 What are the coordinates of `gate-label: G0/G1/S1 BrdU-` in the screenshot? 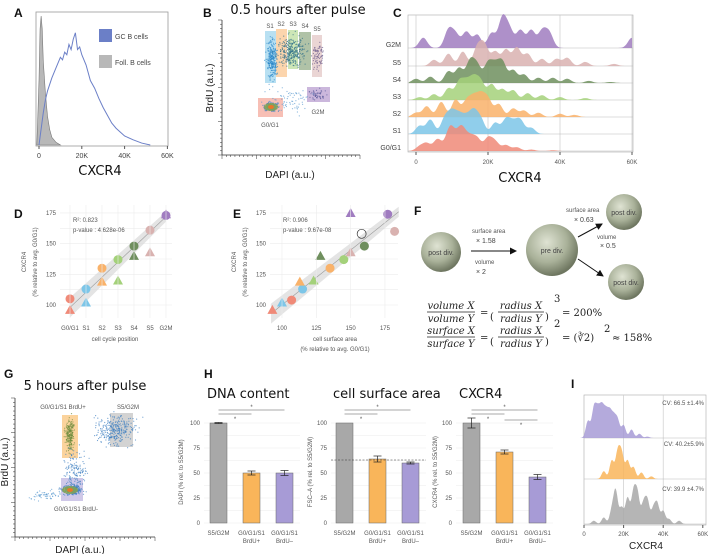 It's located at (76, 510).